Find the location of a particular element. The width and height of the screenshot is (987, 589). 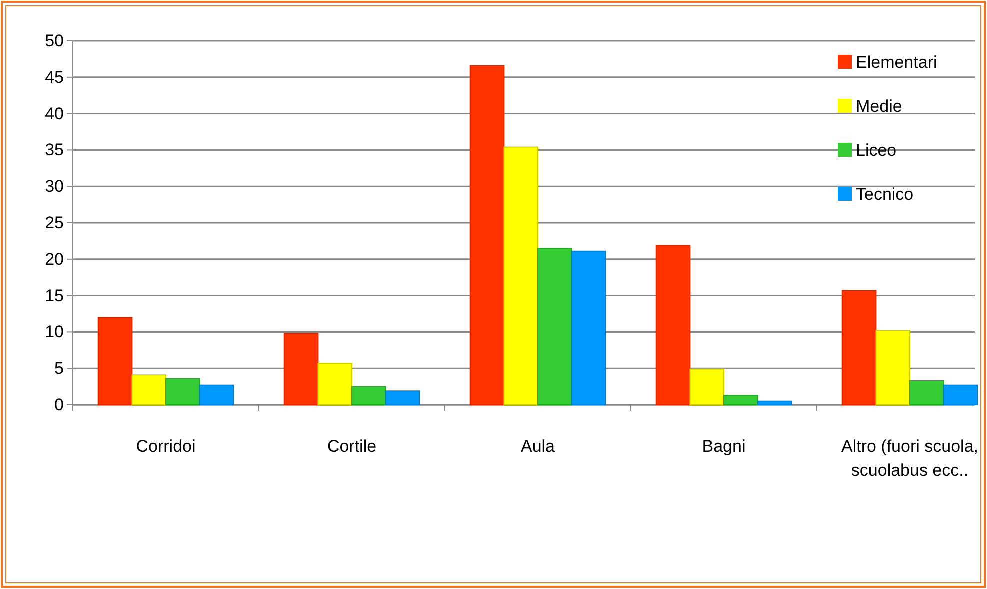

x-tick-label: Corridoi is located at coordinates (166, 446).